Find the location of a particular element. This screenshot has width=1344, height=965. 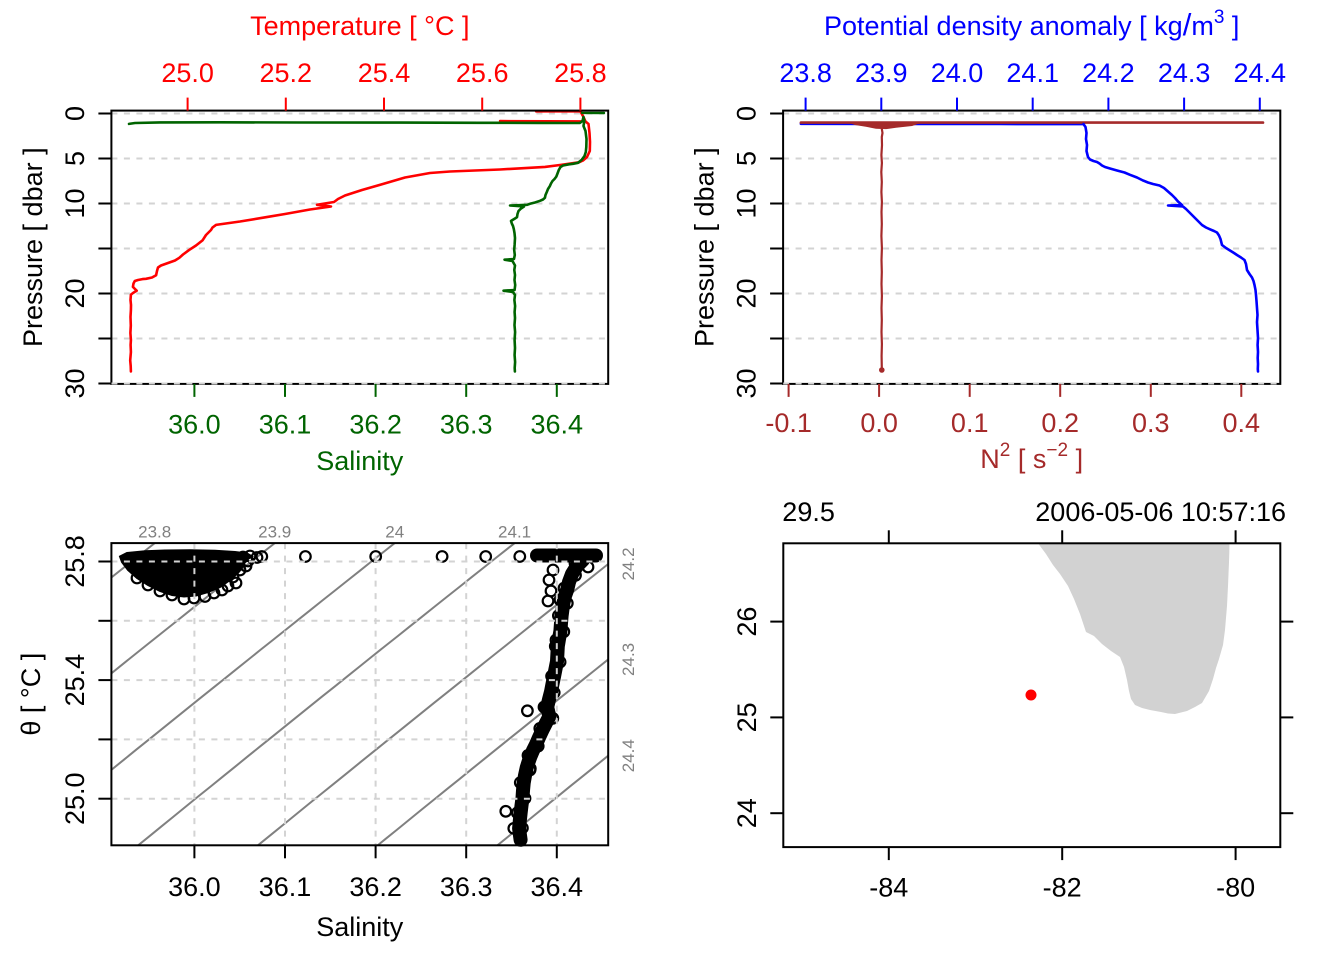

svg-text: 2006-05-06 10:57:16 is located at coordinates (1160, 512).